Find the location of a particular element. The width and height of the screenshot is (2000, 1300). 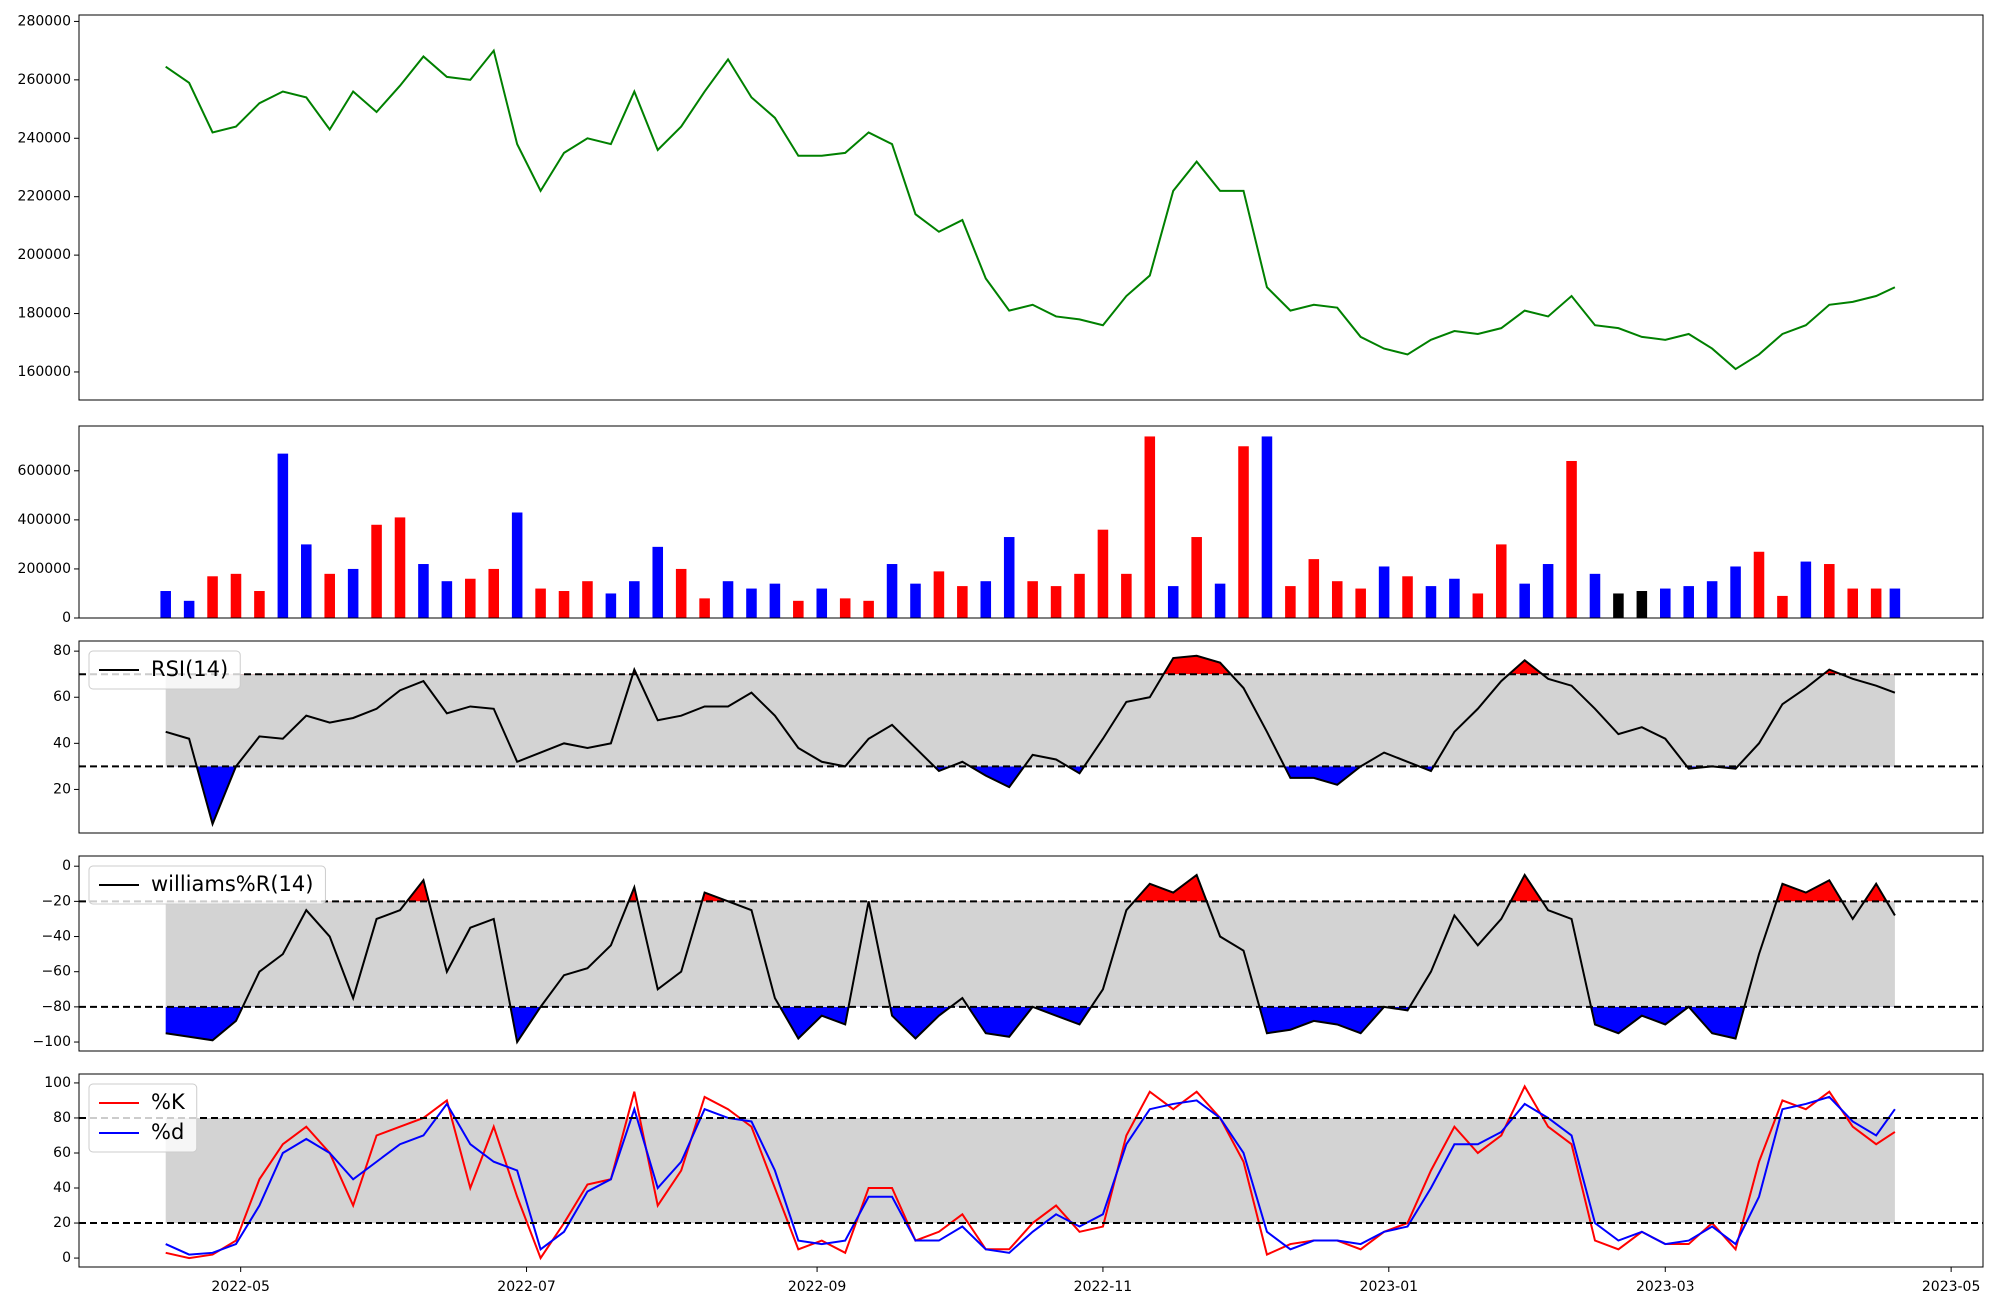

x-tick-label: 2023-05 is located at coordinates (1951, 1287).